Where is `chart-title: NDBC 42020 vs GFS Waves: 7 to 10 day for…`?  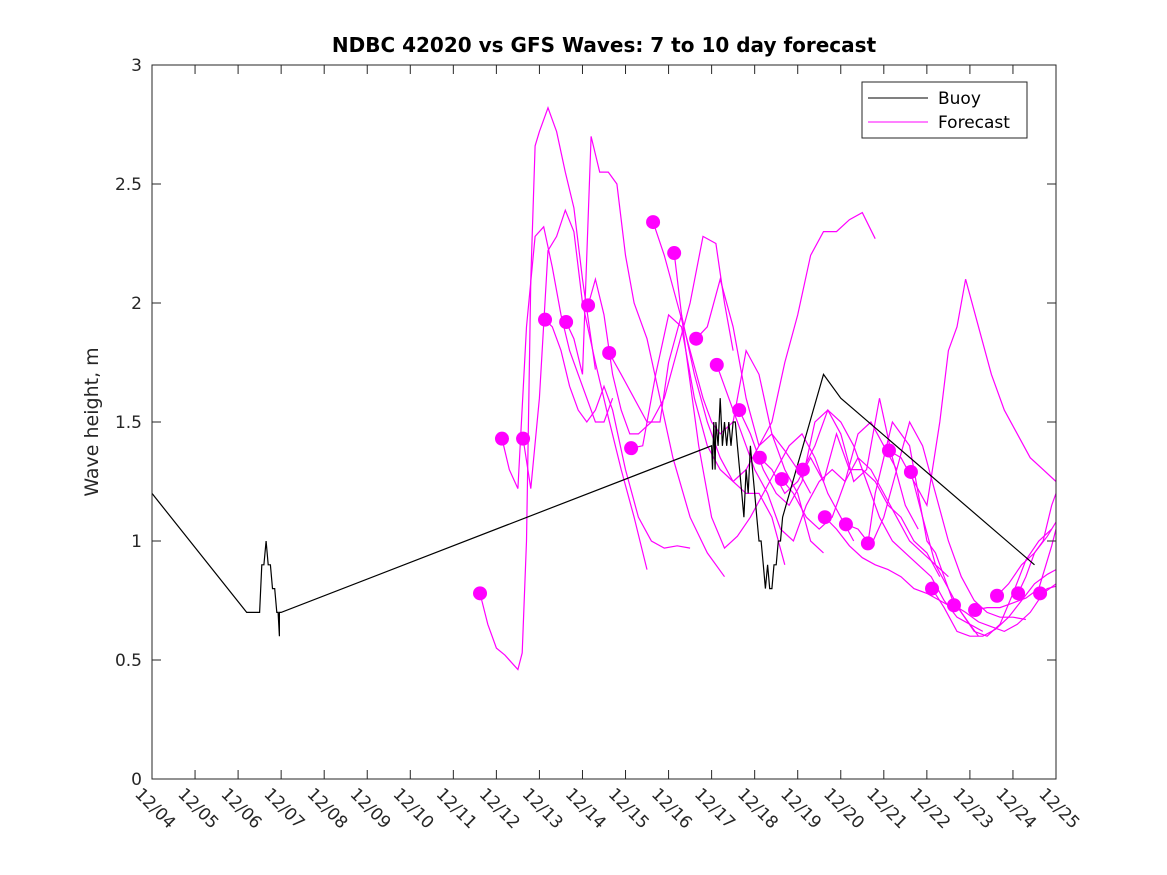 chart-title: NDBC 42020 vs GFS Waves: 7 to 10 day for… is located at coordinates (604, 45).